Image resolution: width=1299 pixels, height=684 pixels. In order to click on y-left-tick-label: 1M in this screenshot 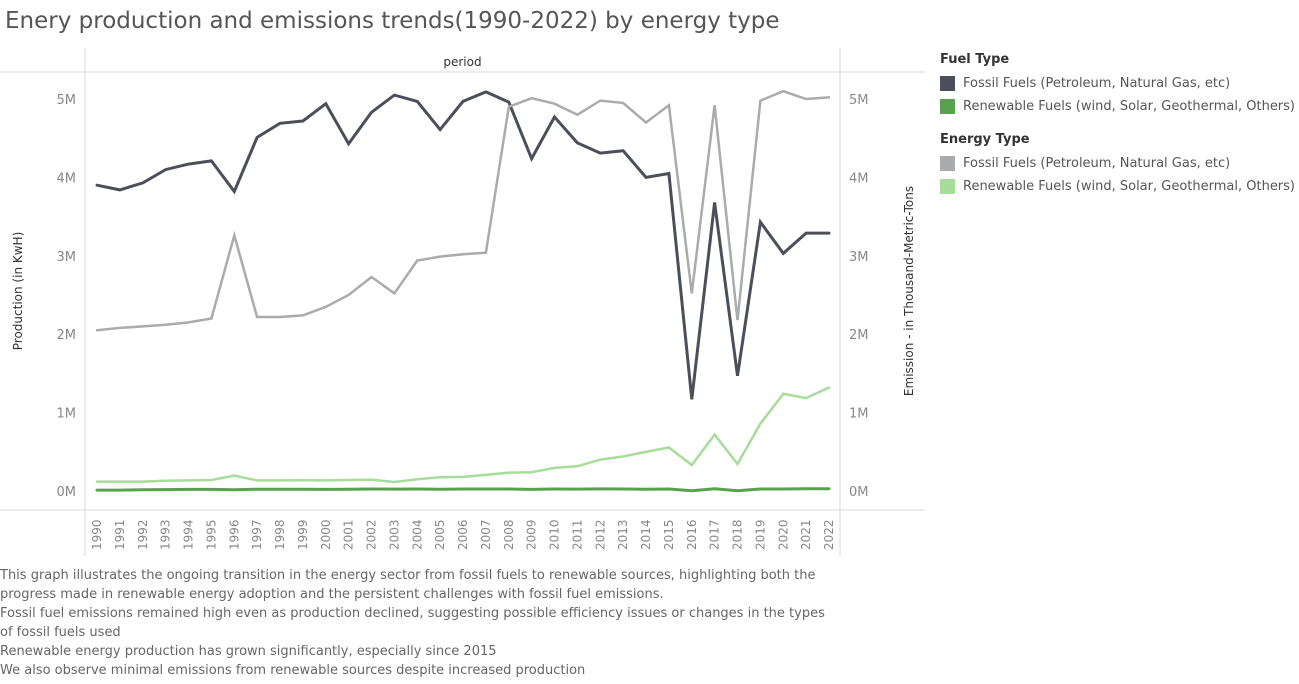, I will do `click(67, 414)`.